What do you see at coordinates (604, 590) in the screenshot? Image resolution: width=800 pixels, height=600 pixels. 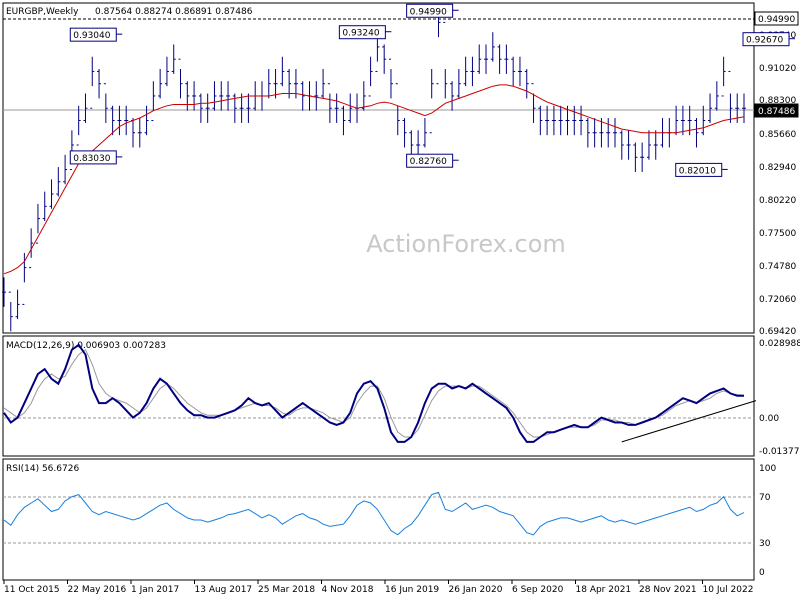 I see `x-tick-label: 18 Apr 2021` at bounding box center [604, 590].